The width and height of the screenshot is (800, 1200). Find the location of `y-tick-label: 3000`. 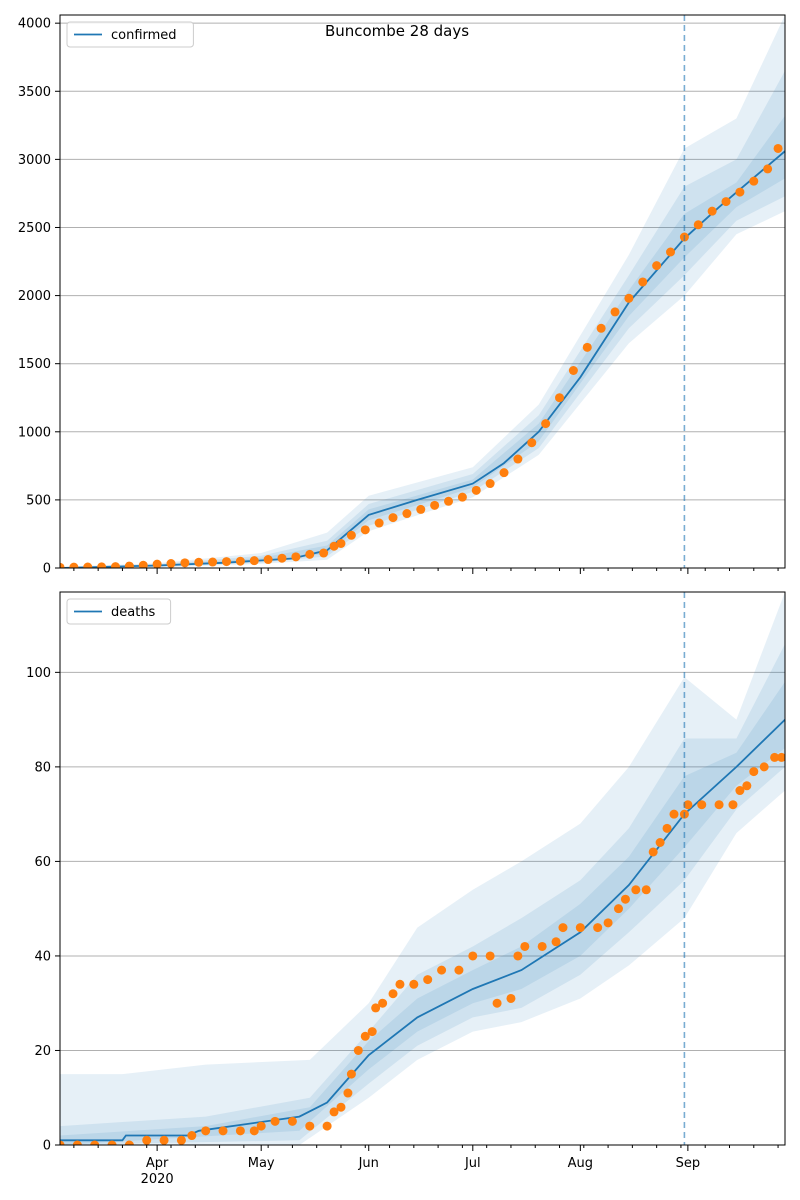

y-tick-label: 3000 is located at coordinates (34, 160).